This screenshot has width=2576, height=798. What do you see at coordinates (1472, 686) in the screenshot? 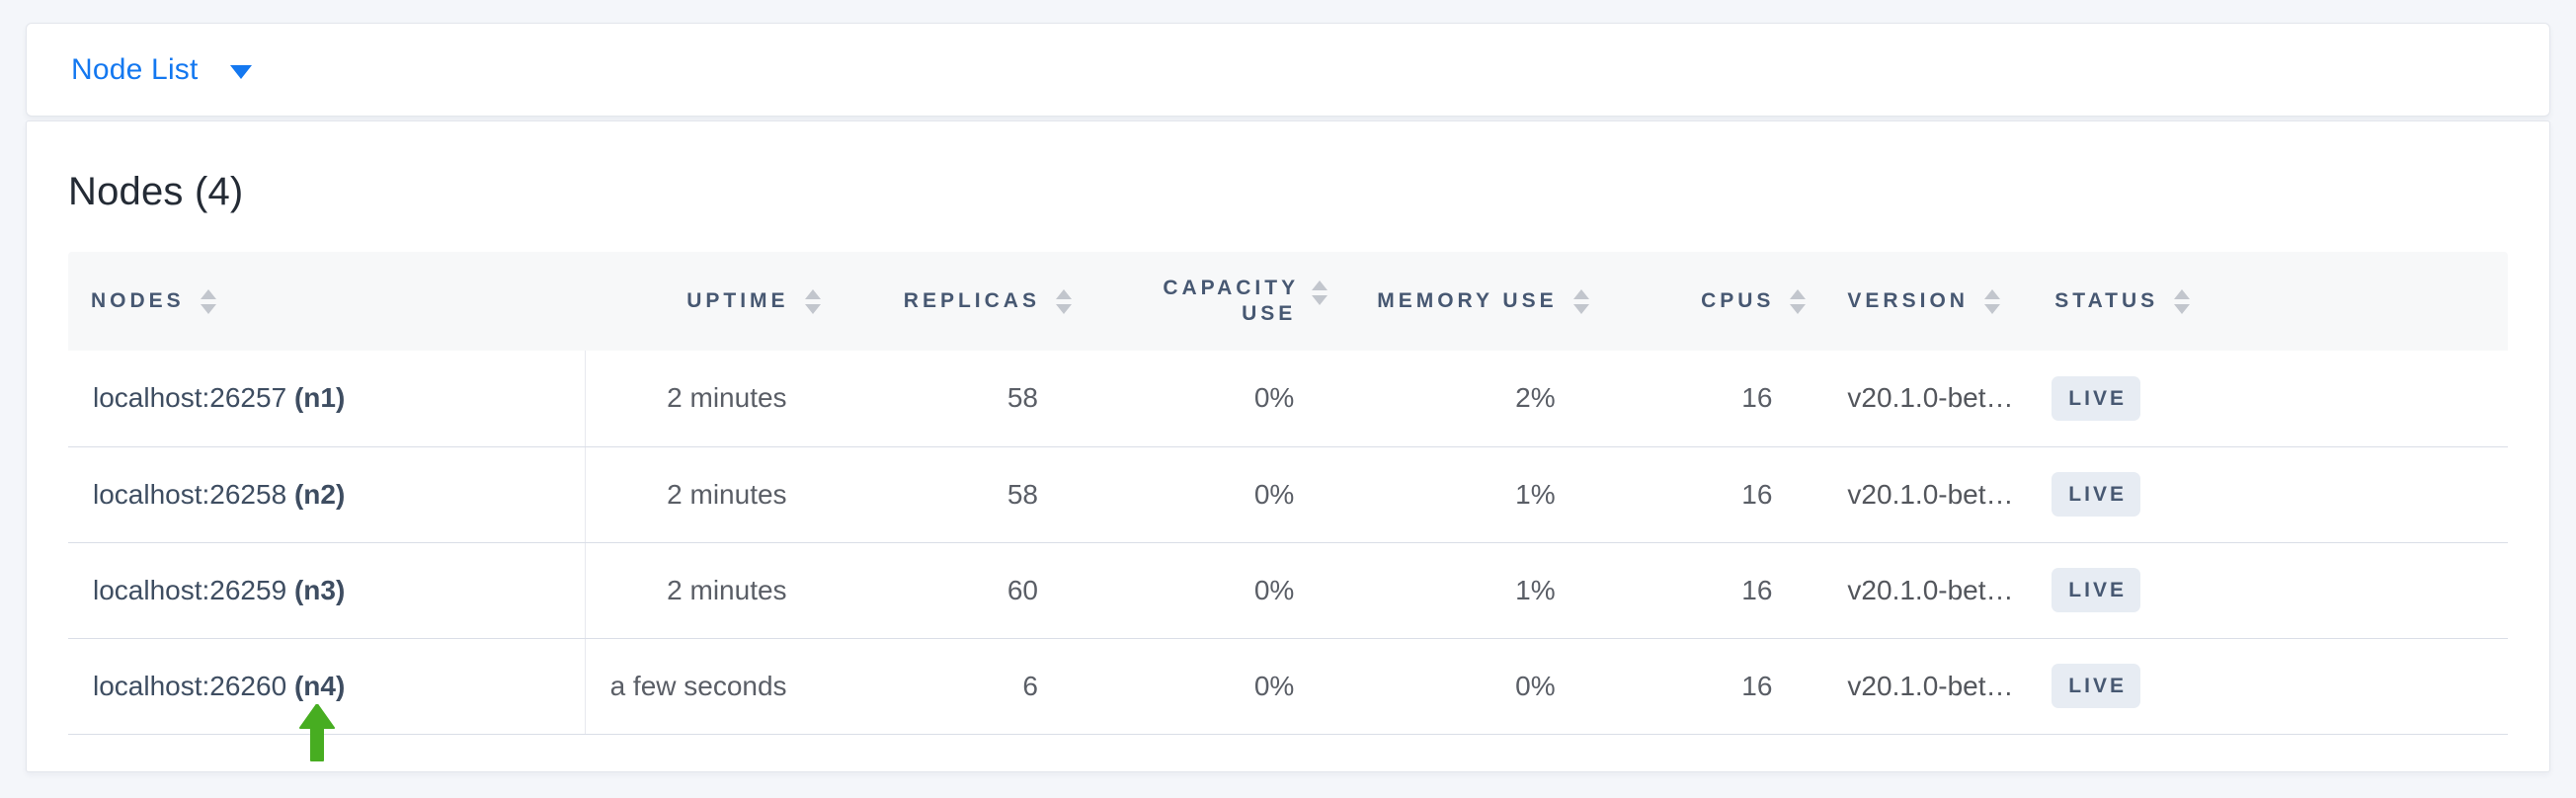
I see `memory-use-cell: 0%` at bounding box center [1472, 686].